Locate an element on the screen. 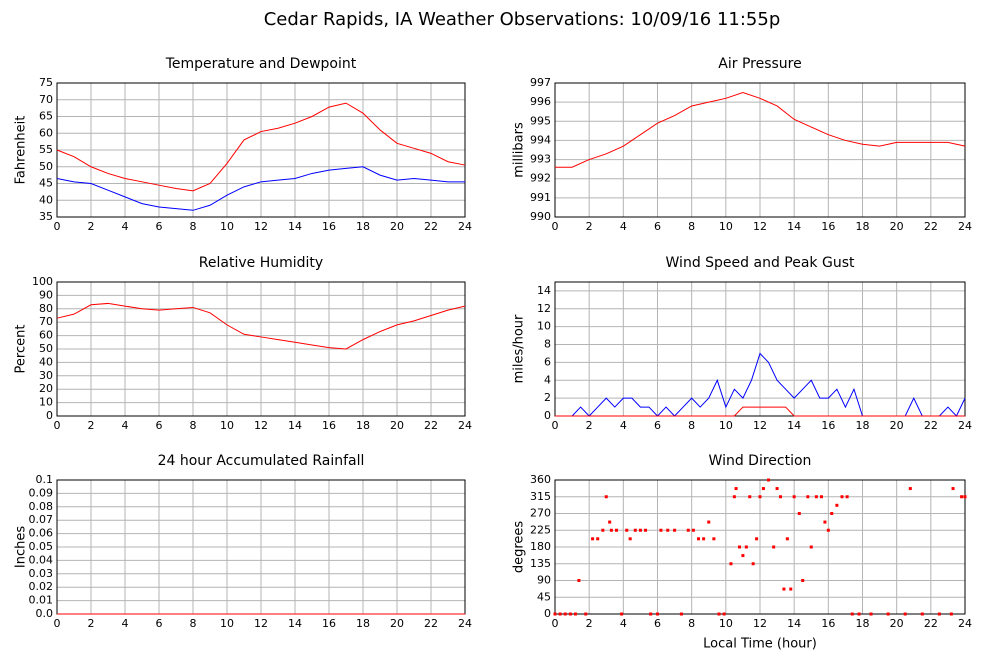  y-tick-label: 90 is located at coordinates (46, 294).